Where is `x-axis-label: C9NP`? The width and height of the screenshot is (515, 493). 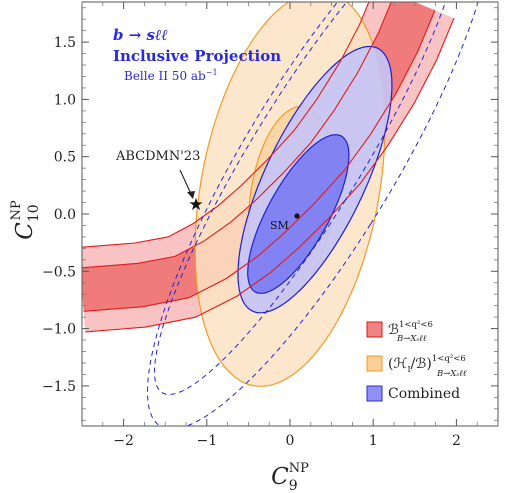 x-axis-label: C9NP is located at coordinates (290, 477).